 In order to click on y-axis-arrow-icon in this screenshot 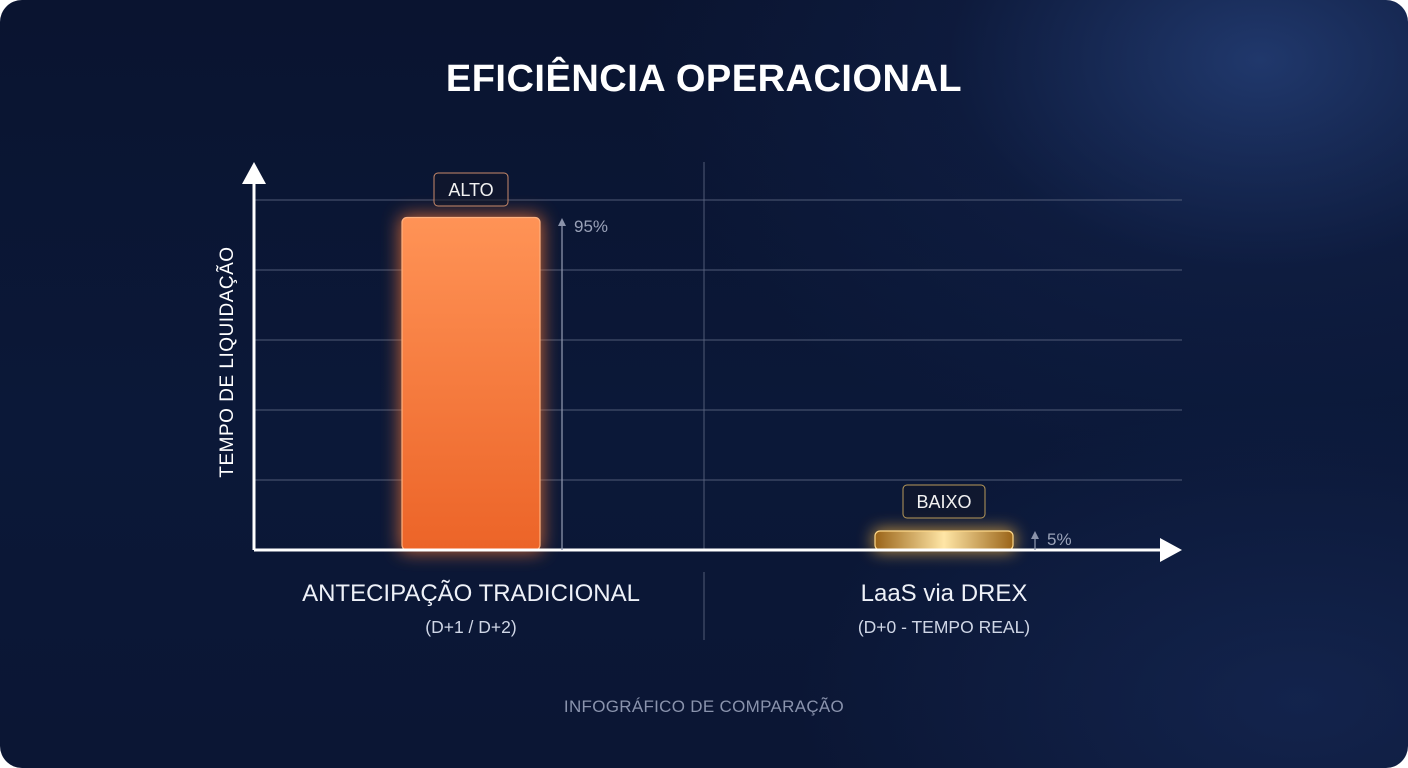, I will do `click(254, 173)`.